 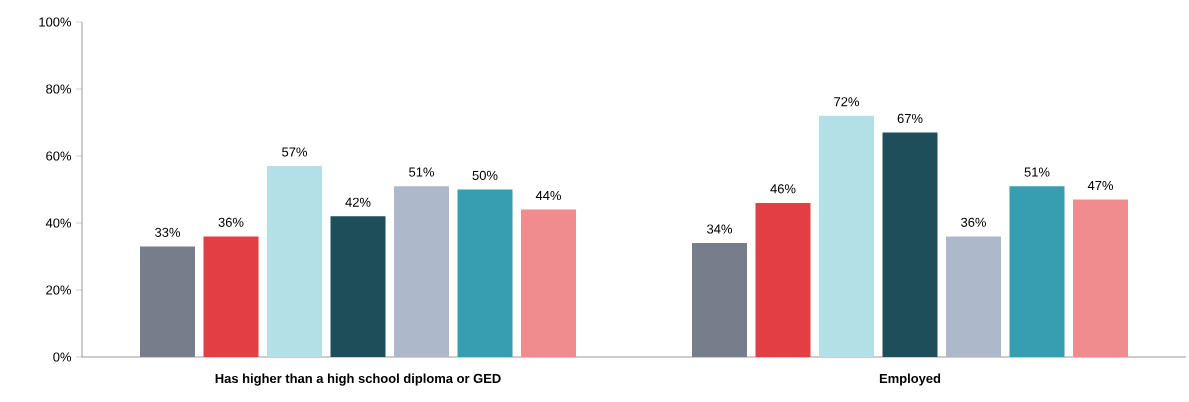 What do you see at coordinates (55, 22) in the screenshot?
I see `y-tick-label: 100%` at bounding box center [55, 22].